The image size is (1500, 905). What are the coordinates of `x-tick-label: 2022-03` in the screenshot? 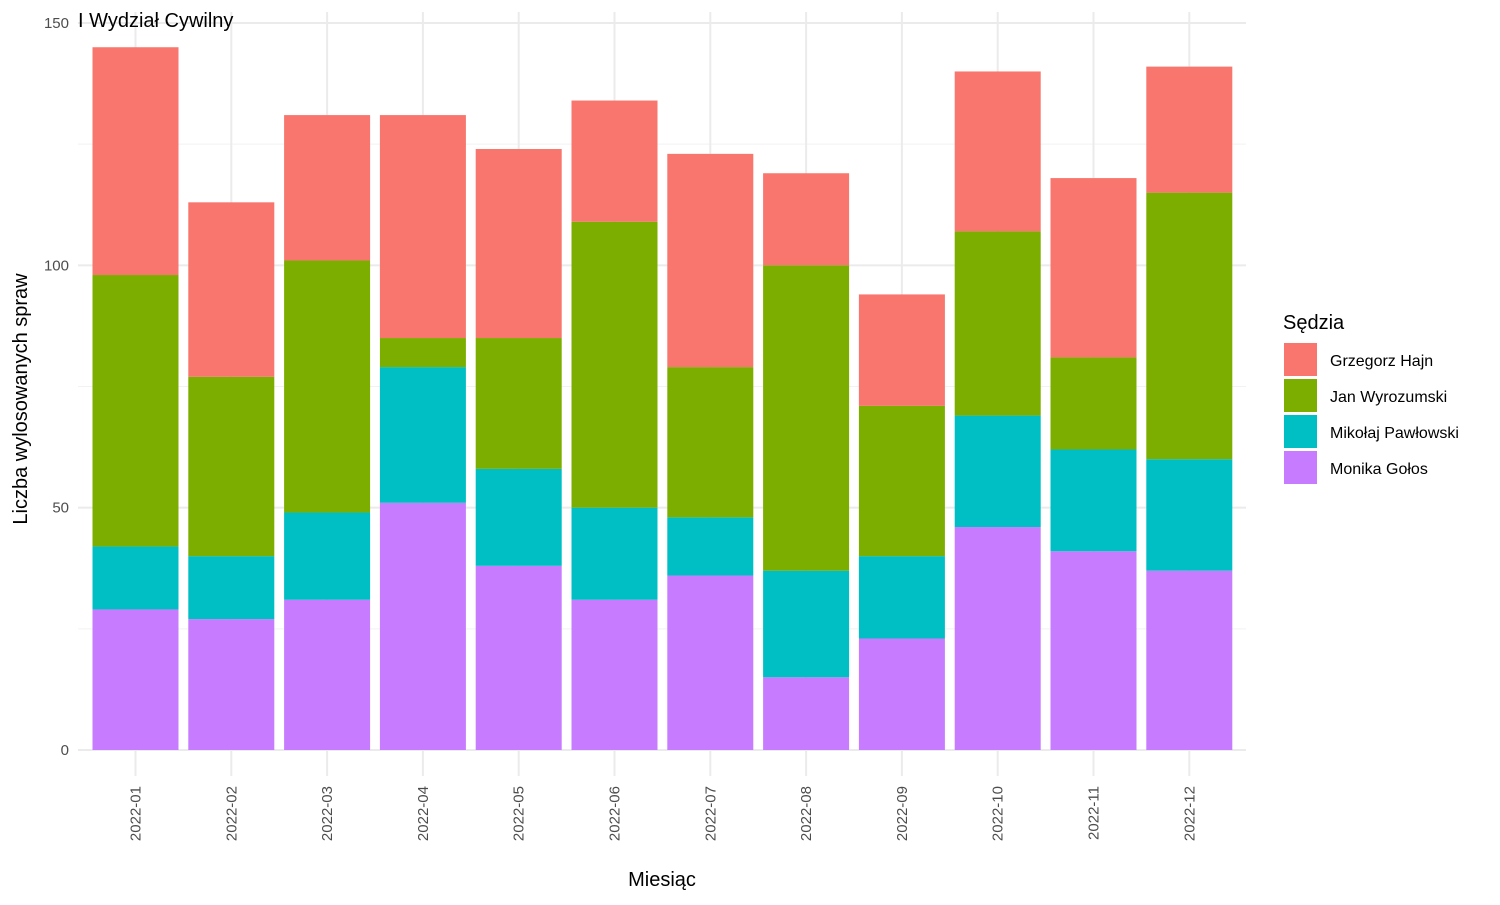 It's located at (327, 813).